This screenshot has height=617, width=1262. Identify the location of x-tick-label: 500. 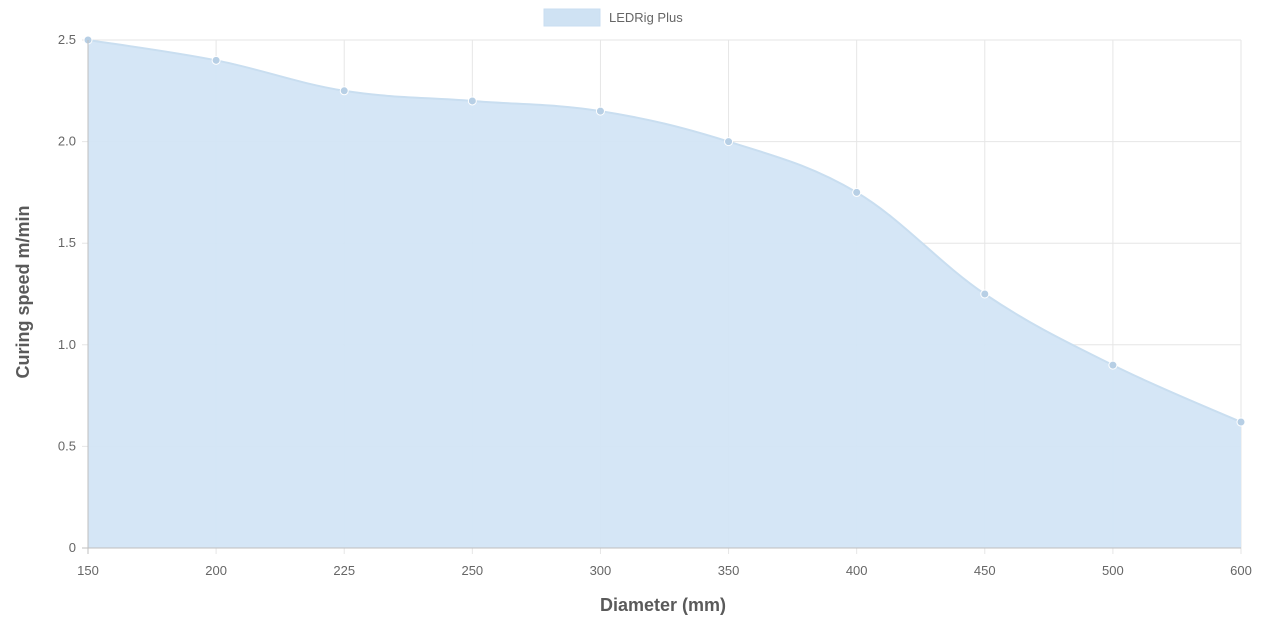
(1113, 570).